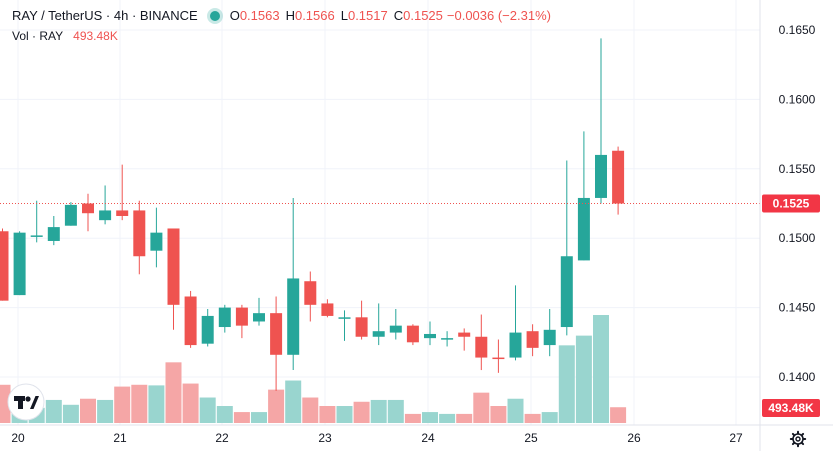 This screenshot has height=451, width=833. What do you see at coordinates (787, 225) in the screenshot?
I see `price-axis: 0.1650 0.1600 0.1550 0.1500 0.1450 0.1400` at bounding box center [787, 225].